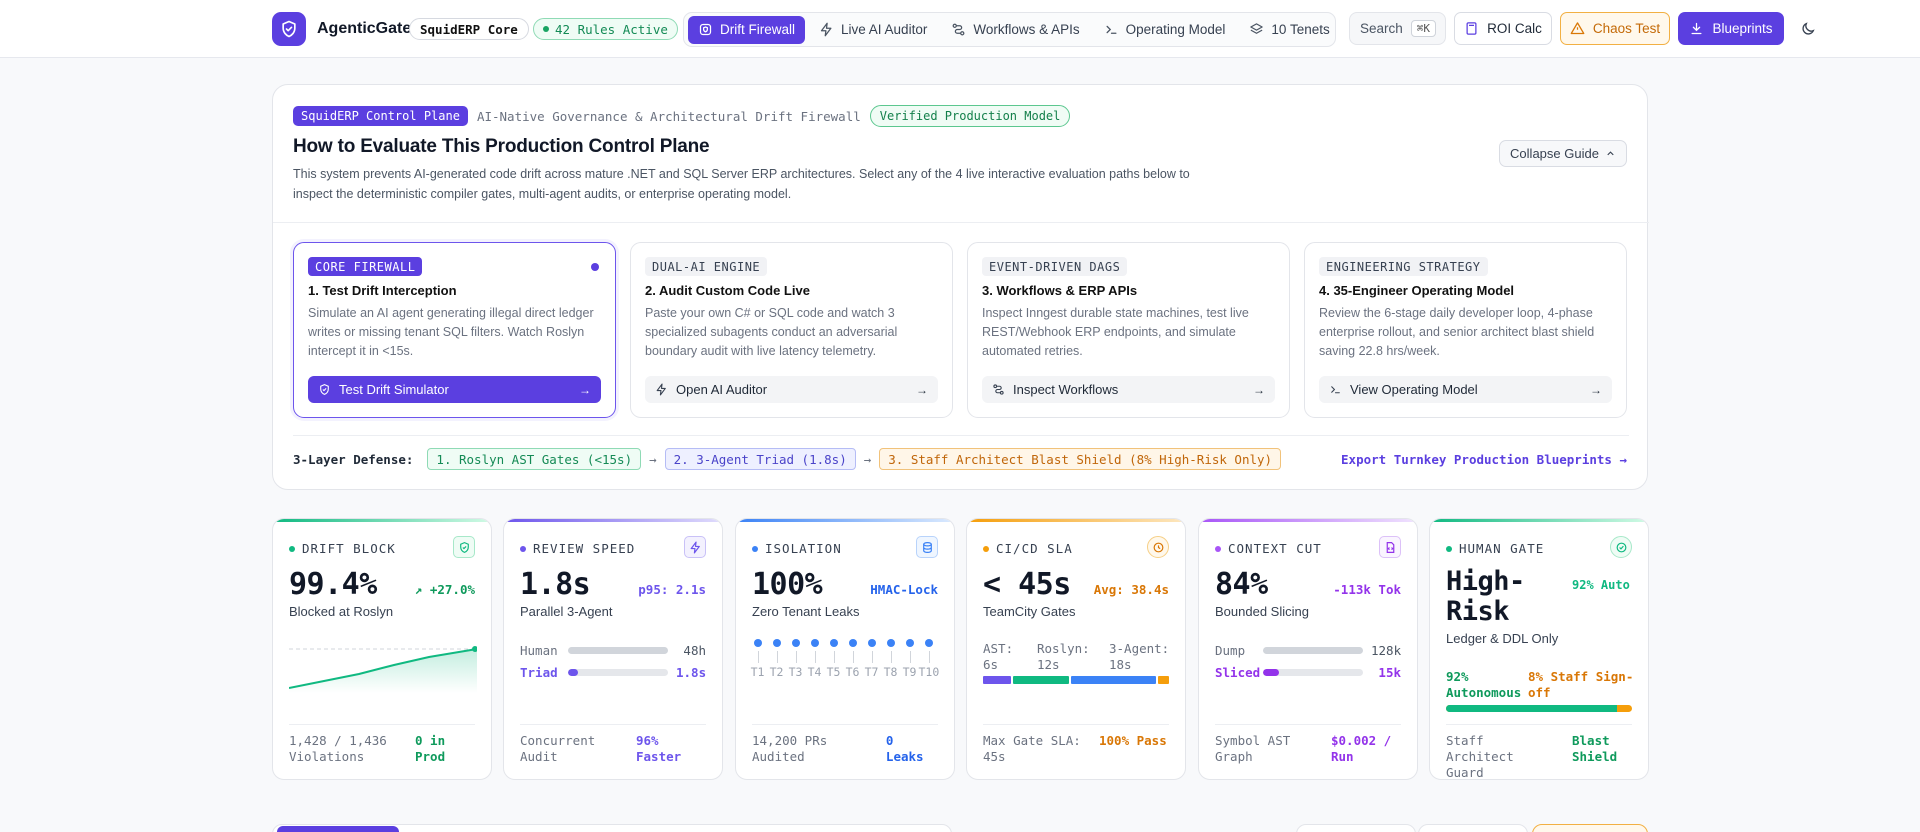  Describe the element at coordinates (1554, 153) in the screenshot. I see `collapse-guide-label: Collapse Guide` at that location.